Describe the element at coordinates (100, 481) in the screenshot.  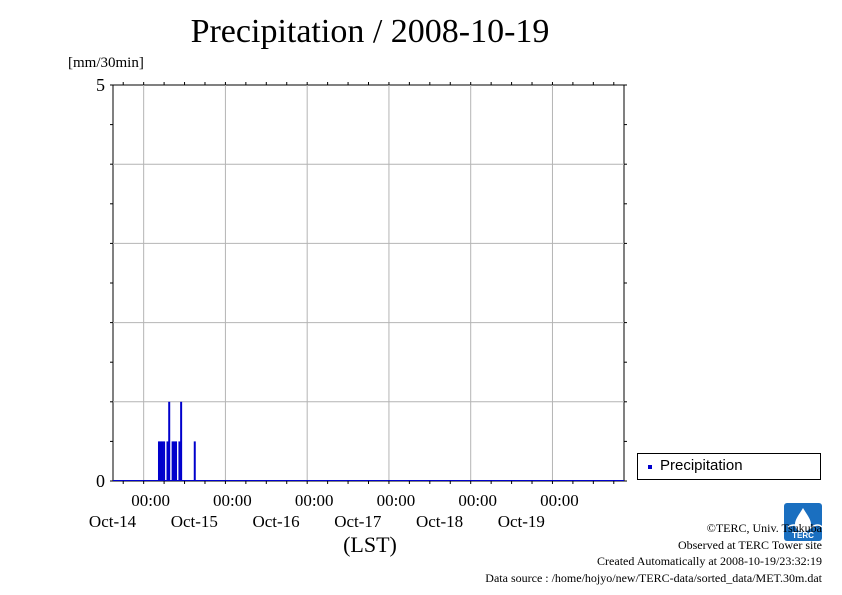
I see `y-tick-label: 0` at that location.